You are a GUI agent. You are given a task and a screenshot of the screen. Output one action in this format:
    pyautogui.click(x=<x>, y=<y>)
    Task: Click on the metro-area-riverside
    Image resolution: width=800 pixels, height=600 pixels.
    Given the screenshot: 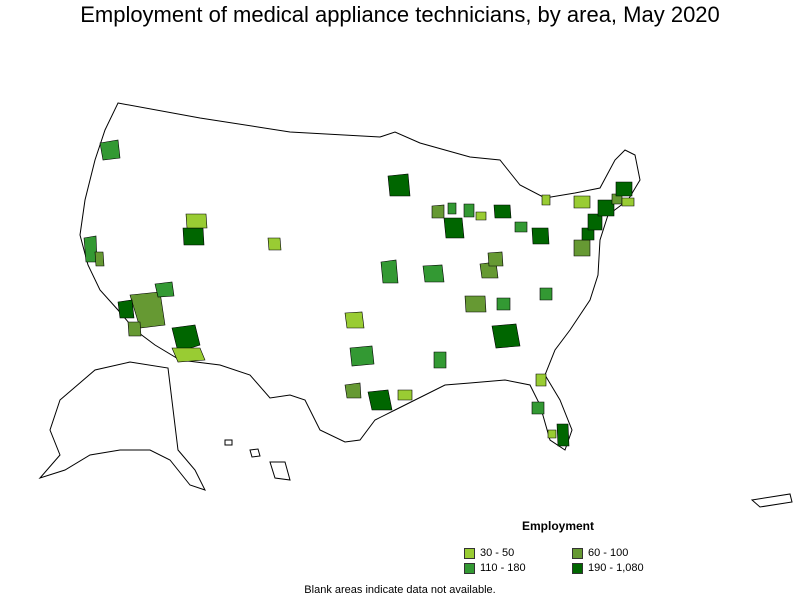 What is the action you would take?
    pyautogui.click(x=147, y=310)
    